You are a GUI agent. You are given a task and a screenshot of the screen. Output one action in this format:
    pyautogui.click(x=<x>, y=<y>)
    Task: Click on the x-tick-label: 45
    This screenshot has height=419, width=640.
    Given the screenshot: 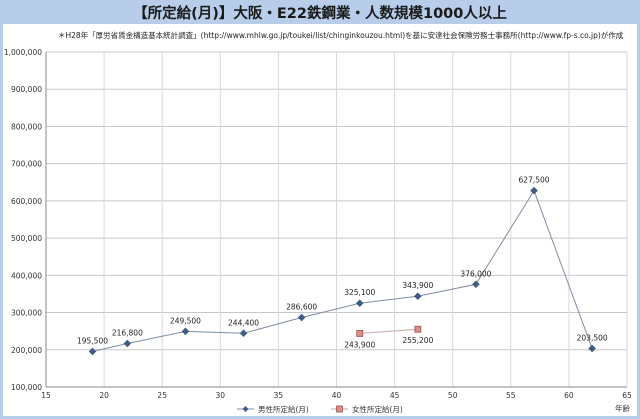 What is the action you would take?
    pyautogui.click(x=395, y=395)
    